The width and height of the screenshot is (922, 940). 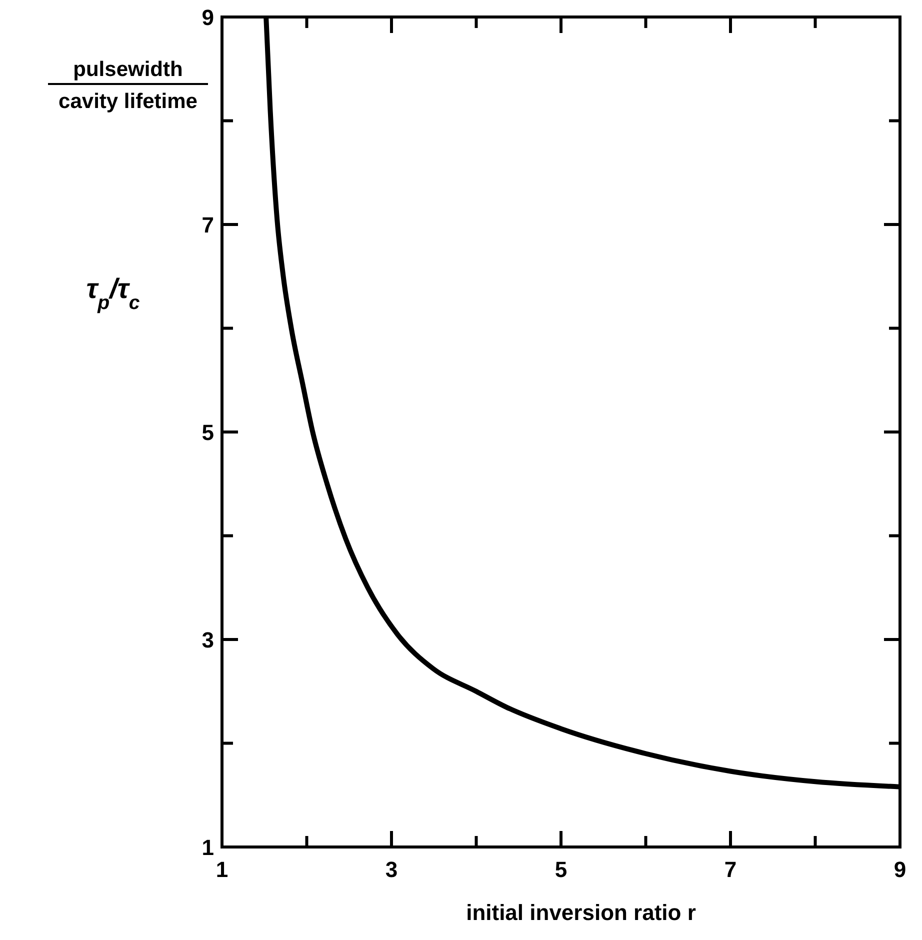 What do you see at coordinates (113, 293) in the screenshot?
I see `y2-axis-title: τ$_{p}$/τ$_{c}$` at bounding box center [113, 293].